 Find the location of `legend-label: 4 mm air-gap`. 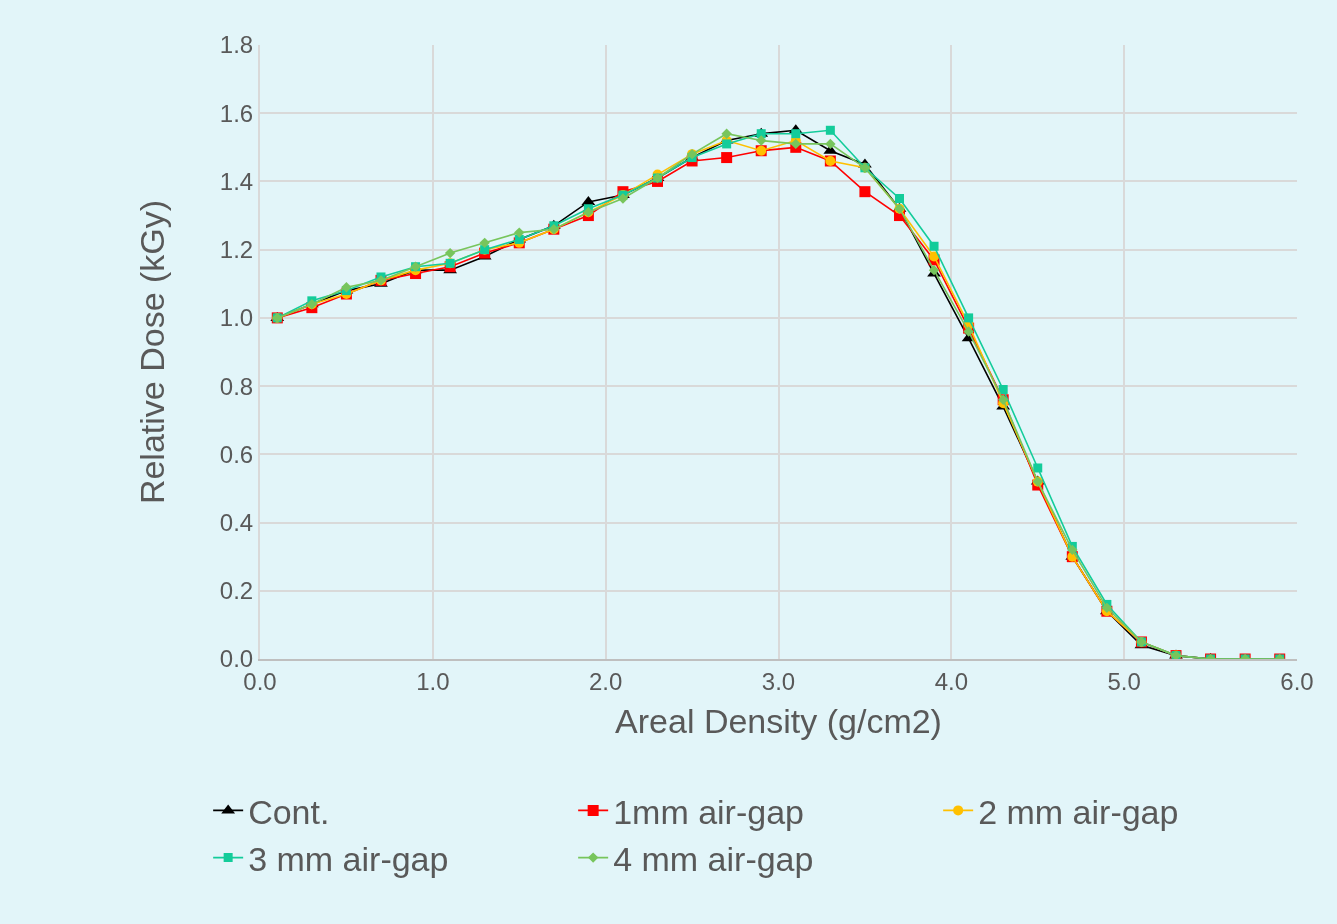

legend-label: 4 mm air-gap is located at coordinates (713, 858).